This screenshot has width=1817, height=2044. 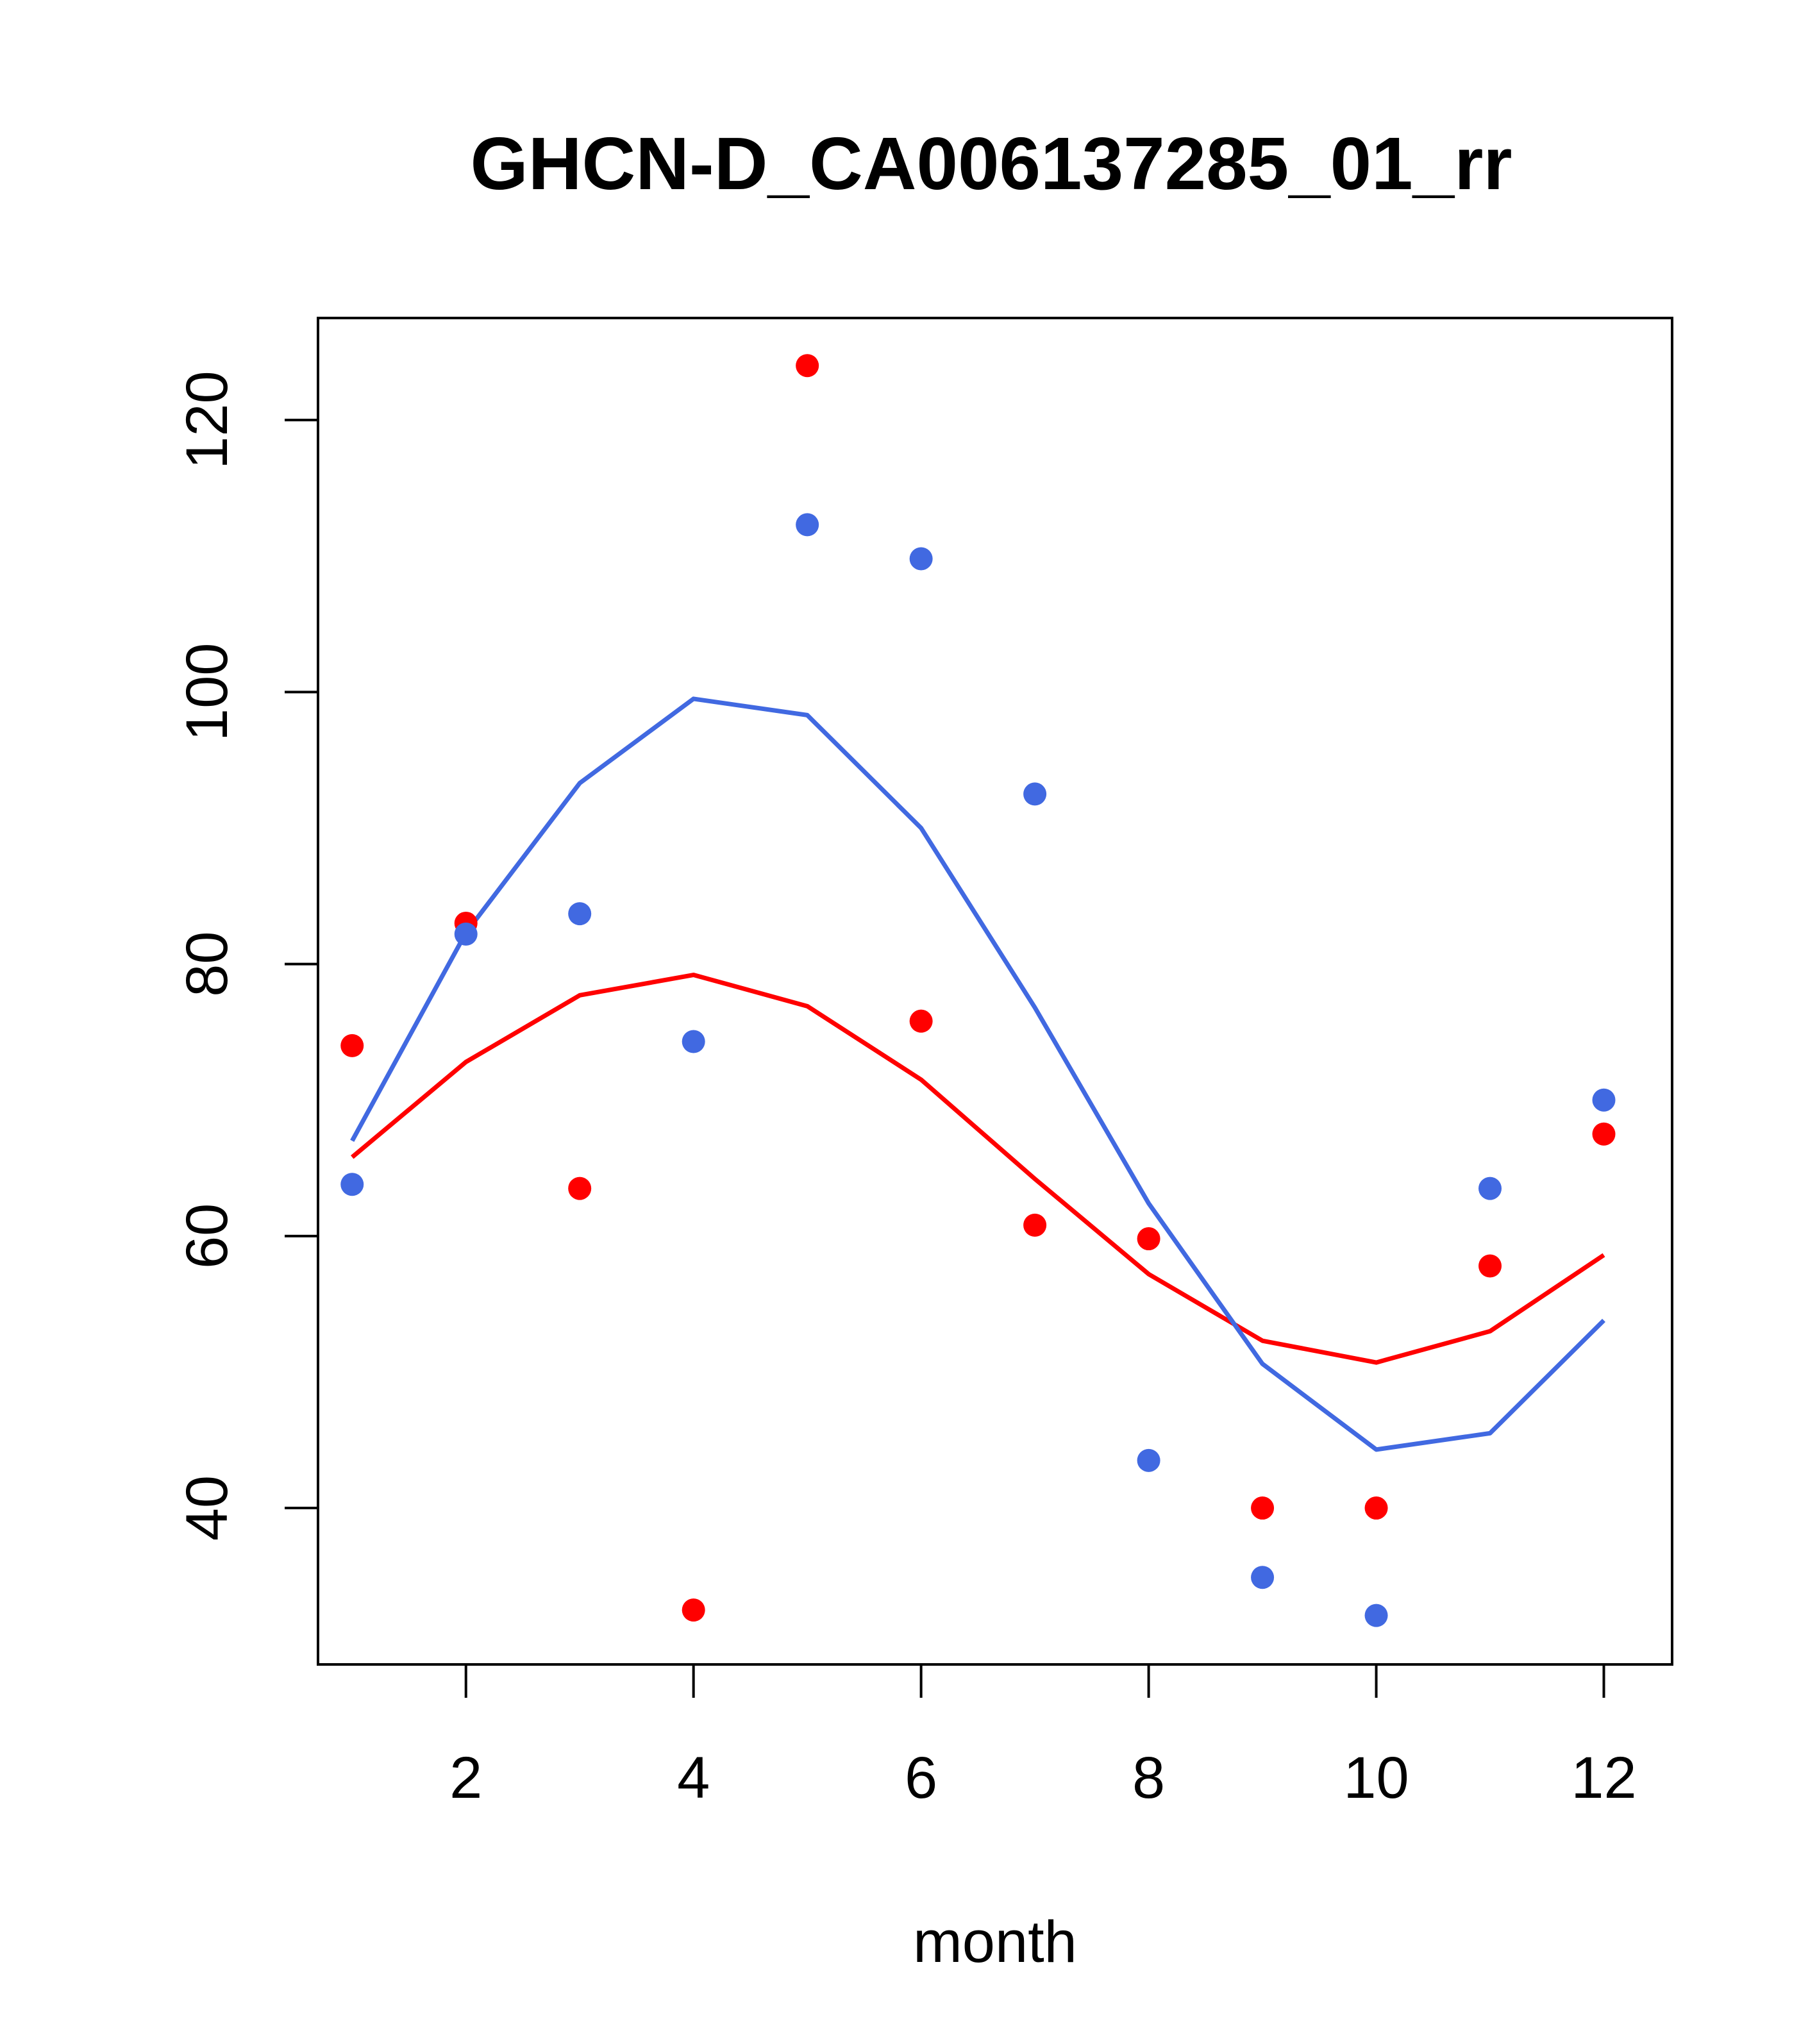 I want to click on y-axis: 40 60 80 100 120, so click(x=246, y=956).